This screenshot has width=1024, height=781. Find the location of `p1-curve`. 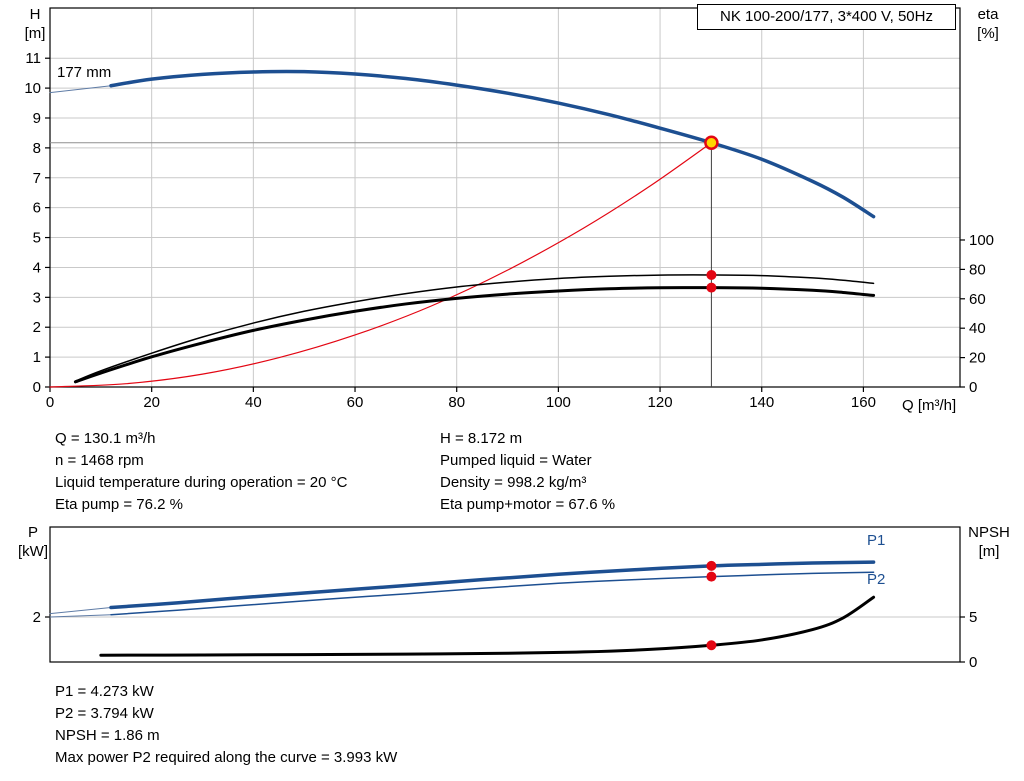

p1-curve is located at coordinates (492, 585).